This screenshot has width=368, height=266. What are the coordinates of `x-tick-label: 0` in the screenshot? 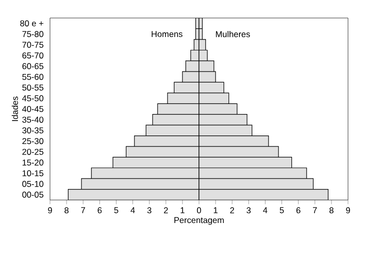 It's located at (199, 210).